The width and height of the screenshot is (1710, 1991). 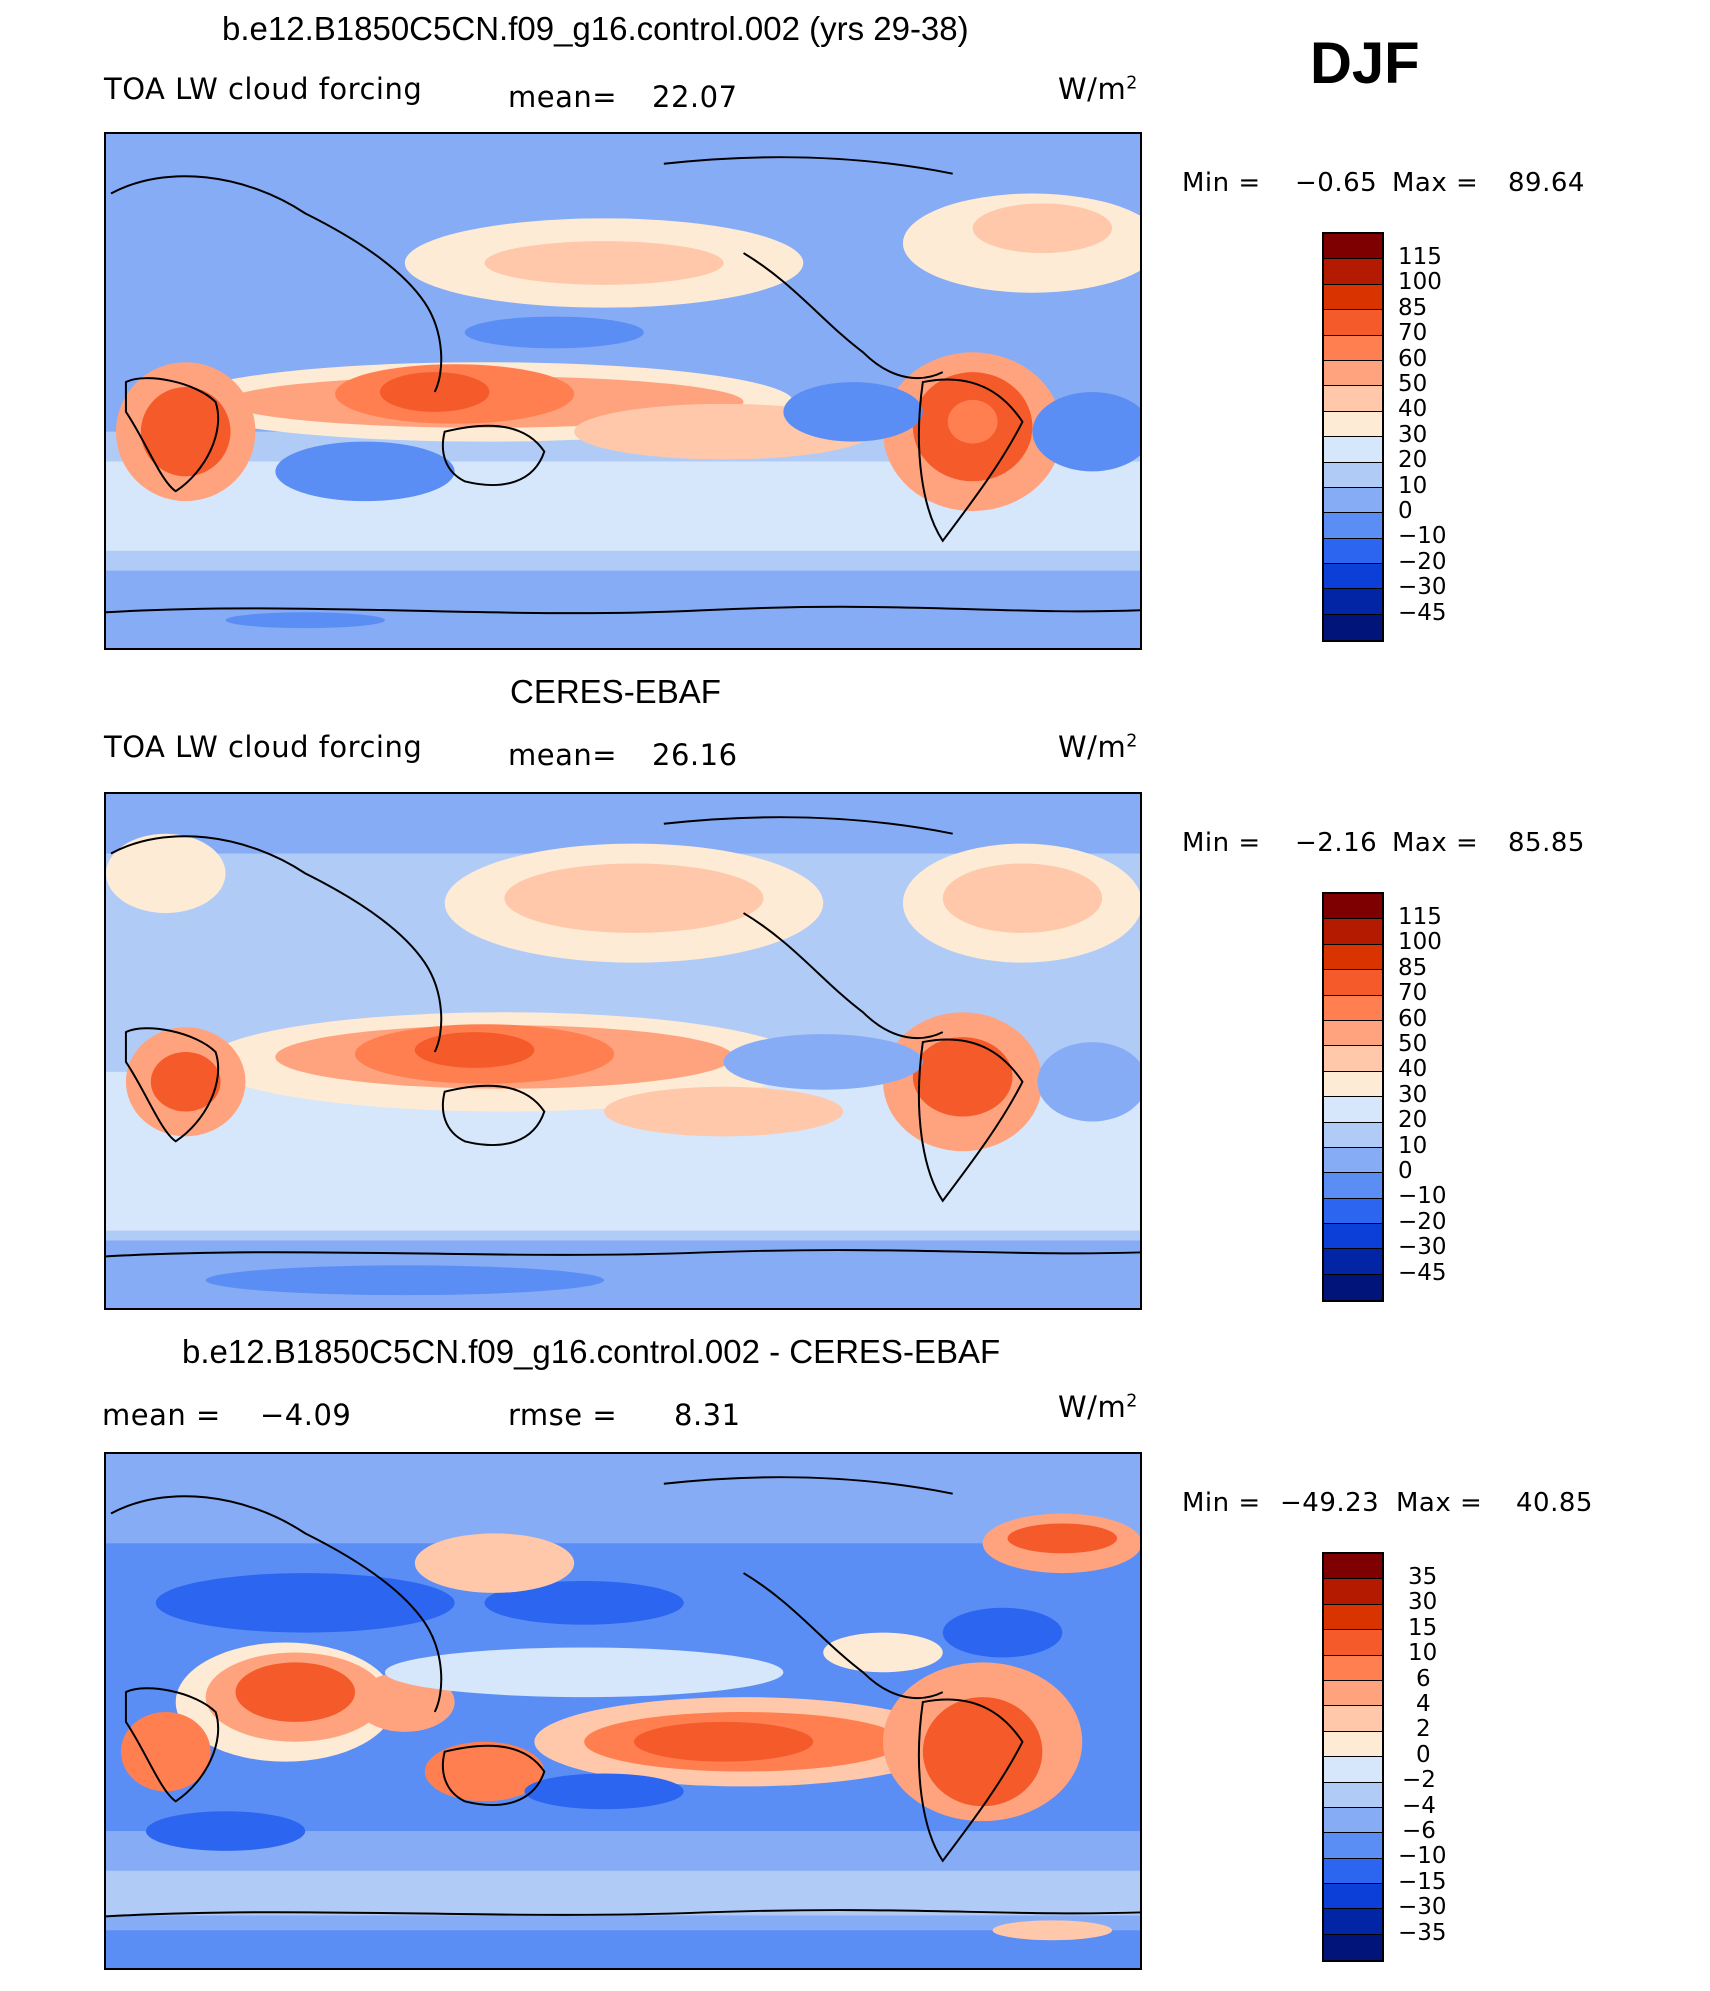 What do you see at coordinates (1554, 1503) in the screenshot?
I see `panel3-max-value: 40.85` at bounding box center [1554, 1503].